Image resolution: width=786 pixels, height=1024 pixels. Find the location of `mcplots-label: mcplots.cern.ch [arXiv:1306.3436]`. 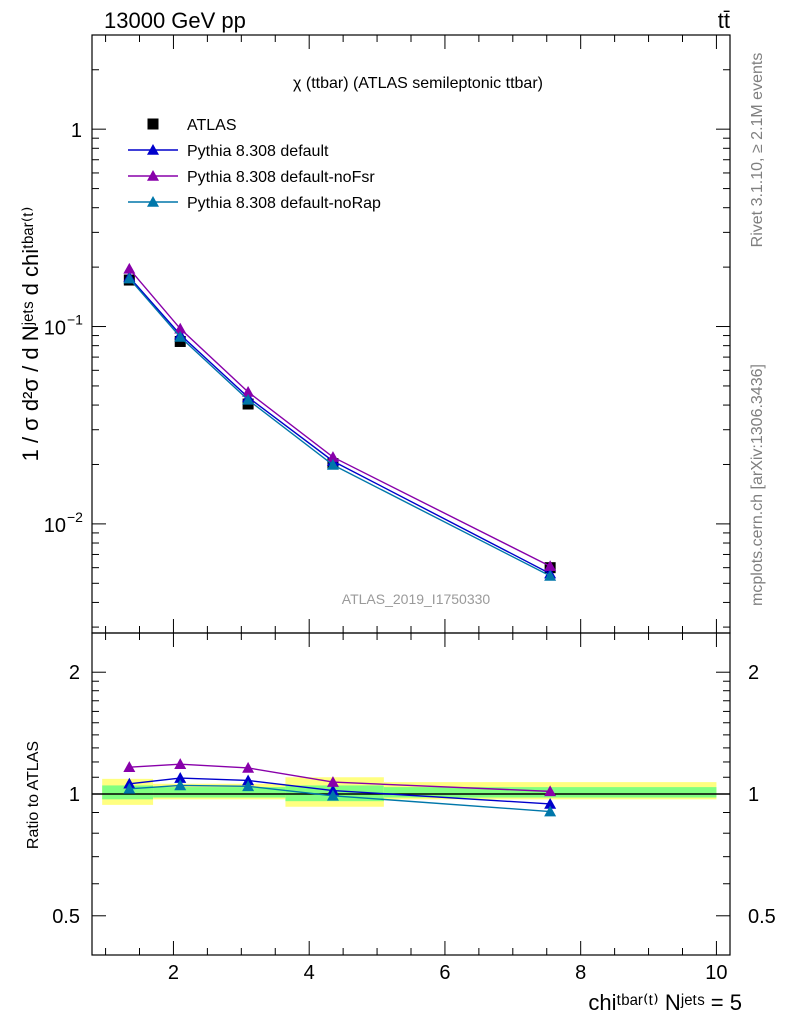

mcplots-label: mcplots.cern.ch [arXiv:1306.3436] is located at coordinates (757, 485).